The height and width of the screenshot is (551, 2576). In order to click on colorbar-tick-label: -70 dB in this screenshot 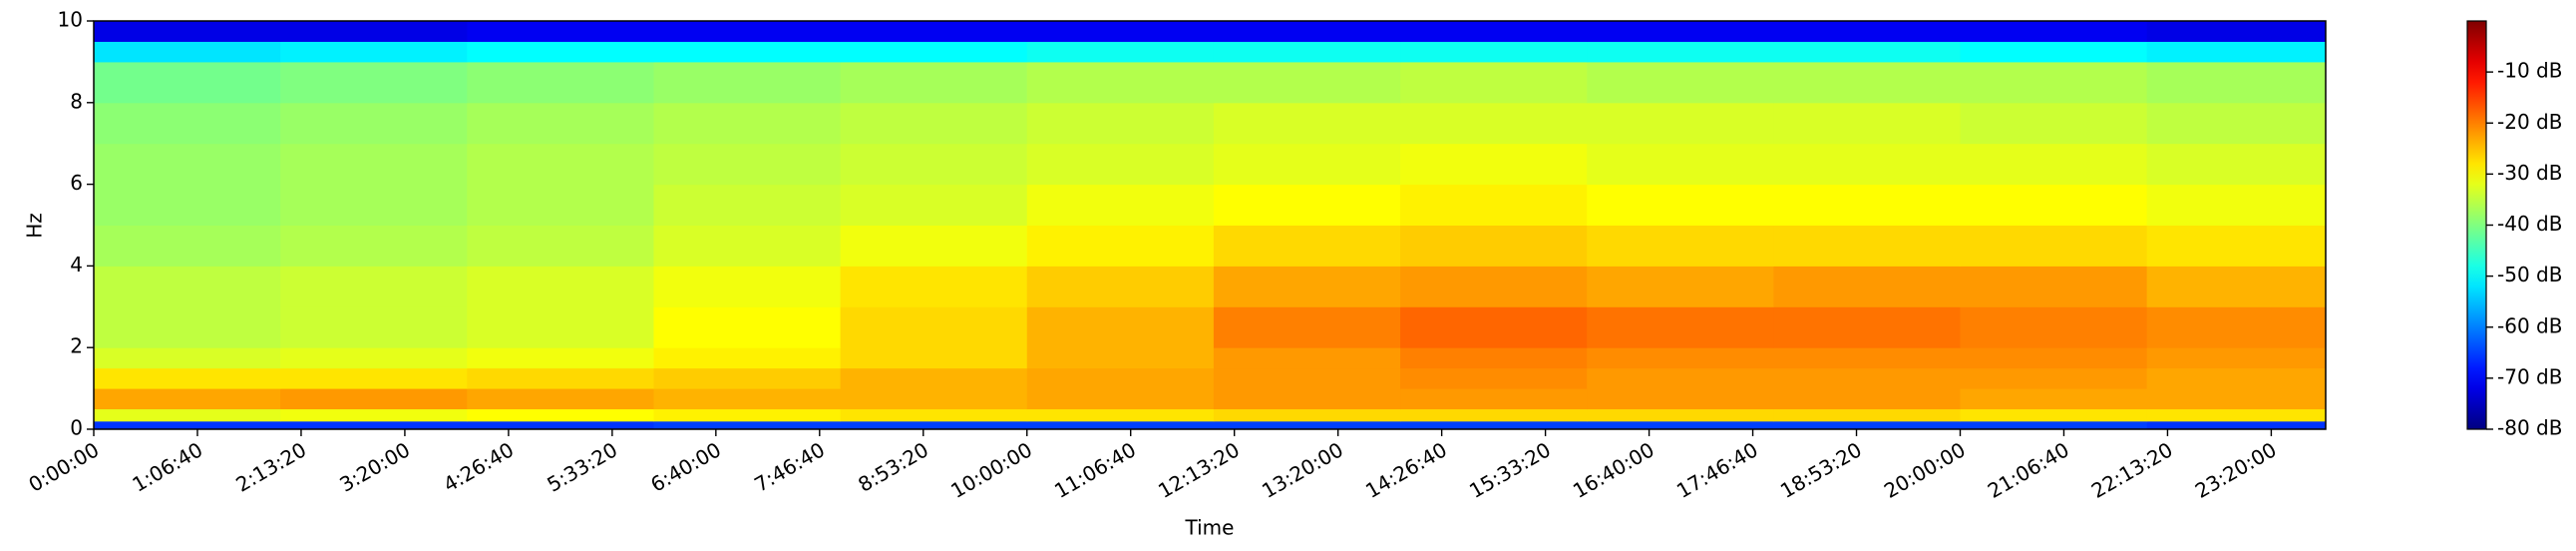, I will do `click(2529, 376)`.